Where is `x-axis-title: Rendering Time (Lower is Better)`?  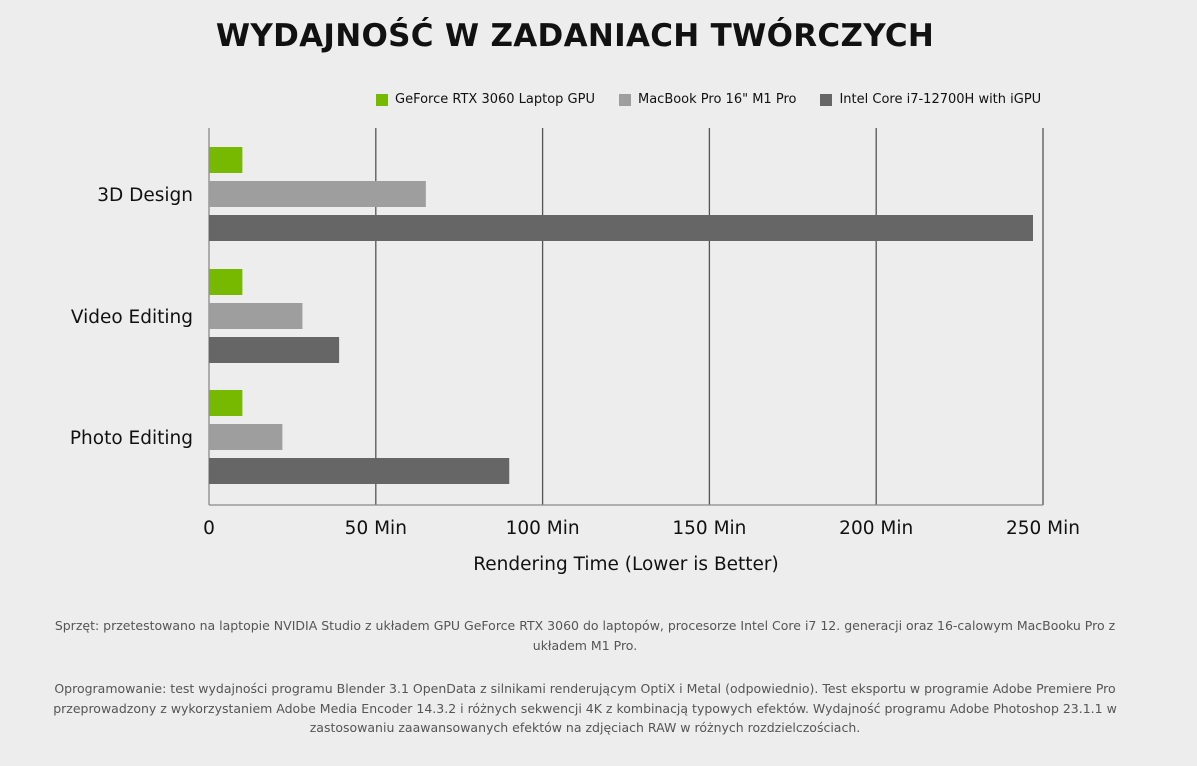 x-axis-title: Rendering Time (Lower is Better) is located at coordinates (625, 564).